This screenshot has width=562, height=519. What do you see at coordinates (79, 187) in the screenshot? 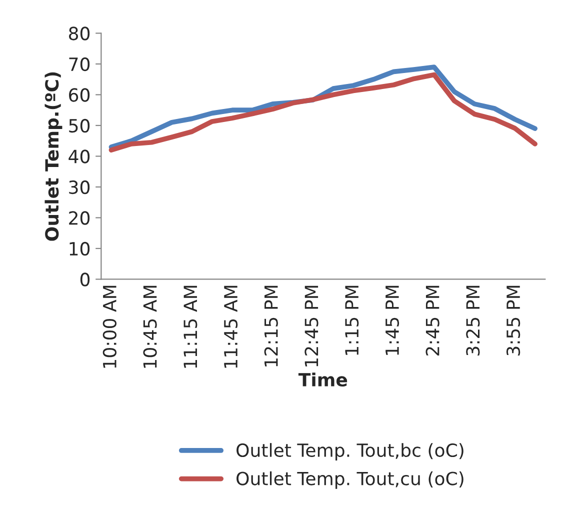
I see `y-tick-label: 30` at bounding box center [79, 187].